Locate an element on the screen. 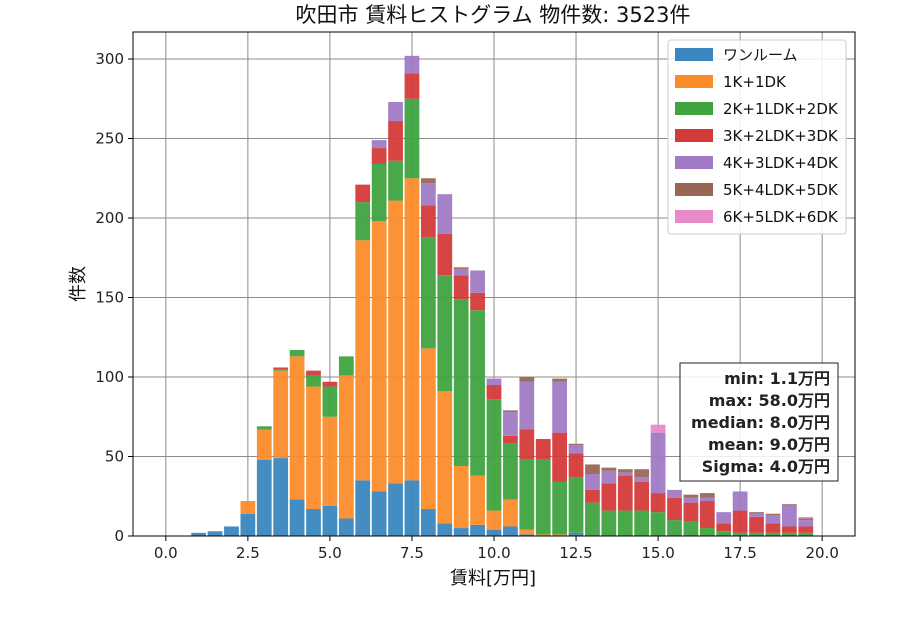  stats-sigma: Sigma: 4.0万円 is located at coordinates (766, 466).